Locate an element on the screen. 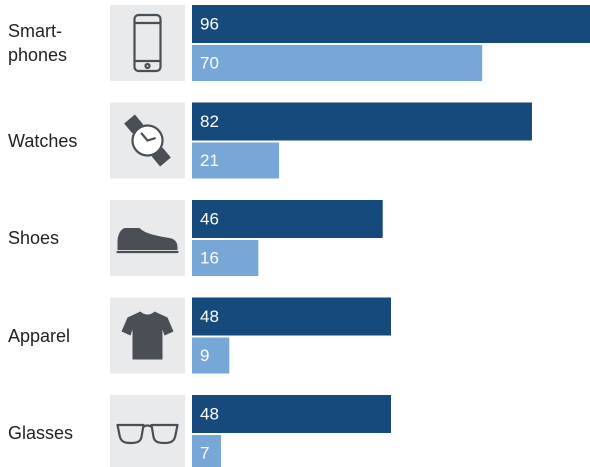  value-label: 9 is located at coordinates (204, 355).